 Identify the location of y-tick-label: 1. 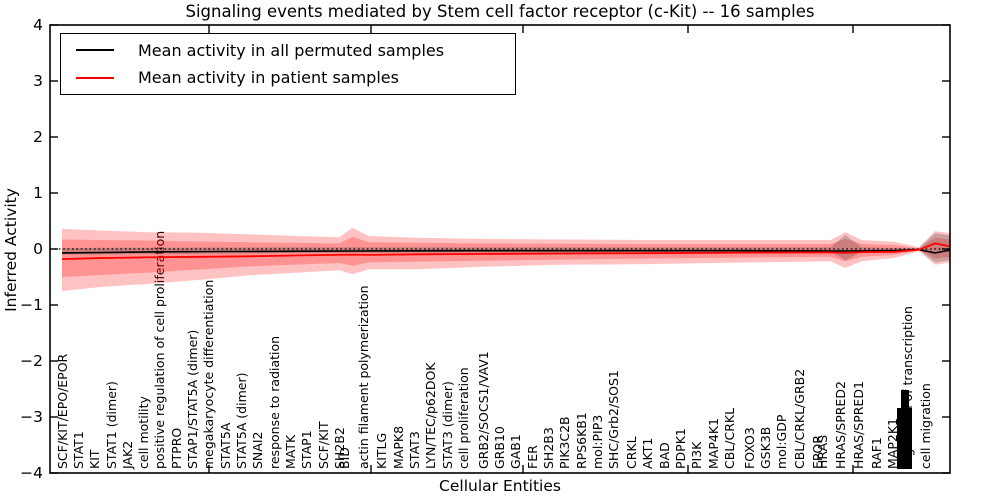
(38, 193).